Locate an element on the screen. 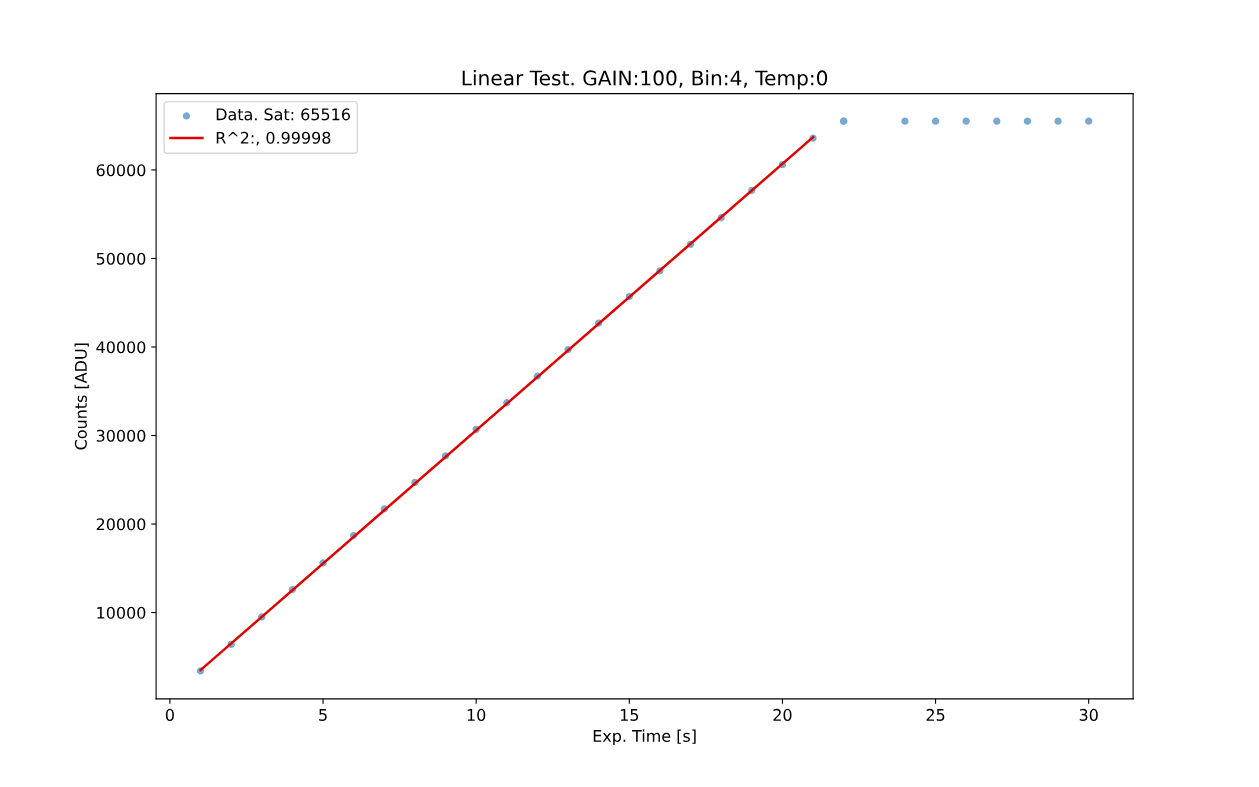 This screenshot has height=787, width=1259. y-tick-label: 40000 is located at coordinates (121, 347).